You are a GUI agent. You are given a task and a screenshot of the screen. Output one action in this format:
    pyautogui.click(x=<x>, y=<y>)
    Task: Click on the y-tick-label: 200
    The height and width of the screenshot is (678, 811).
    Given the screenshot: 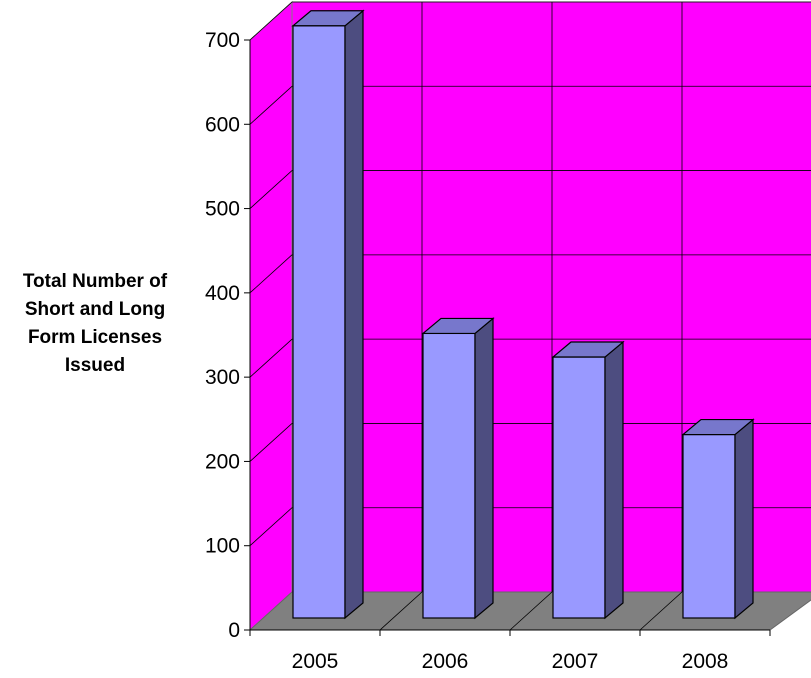 What is the action you would take?
    pyautogui.click(x=222, y=461)
    